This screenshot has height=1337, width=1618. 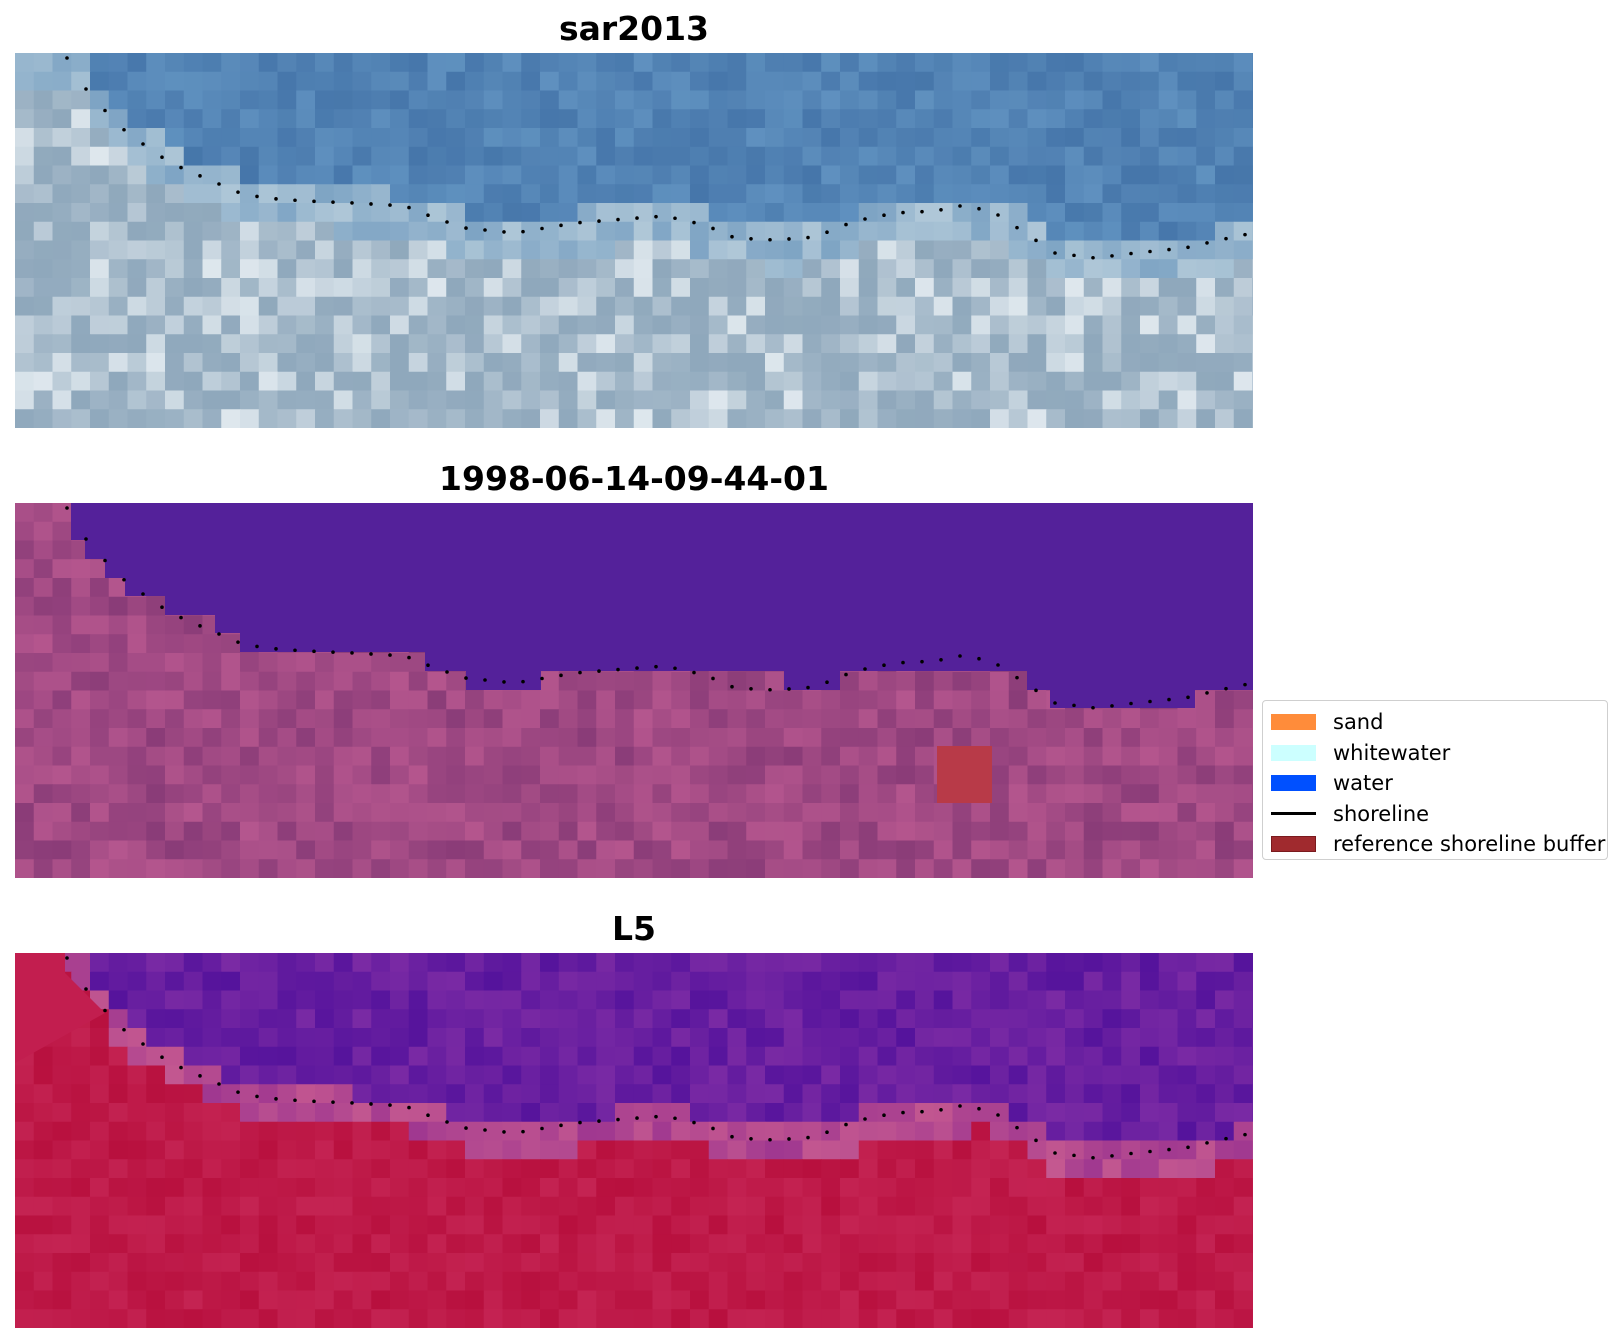 What do you see at coordinates (1439, 814) in the screenshot?
I see `legend-item-shoreline: shoreline` at bounding box center [1439, 814].